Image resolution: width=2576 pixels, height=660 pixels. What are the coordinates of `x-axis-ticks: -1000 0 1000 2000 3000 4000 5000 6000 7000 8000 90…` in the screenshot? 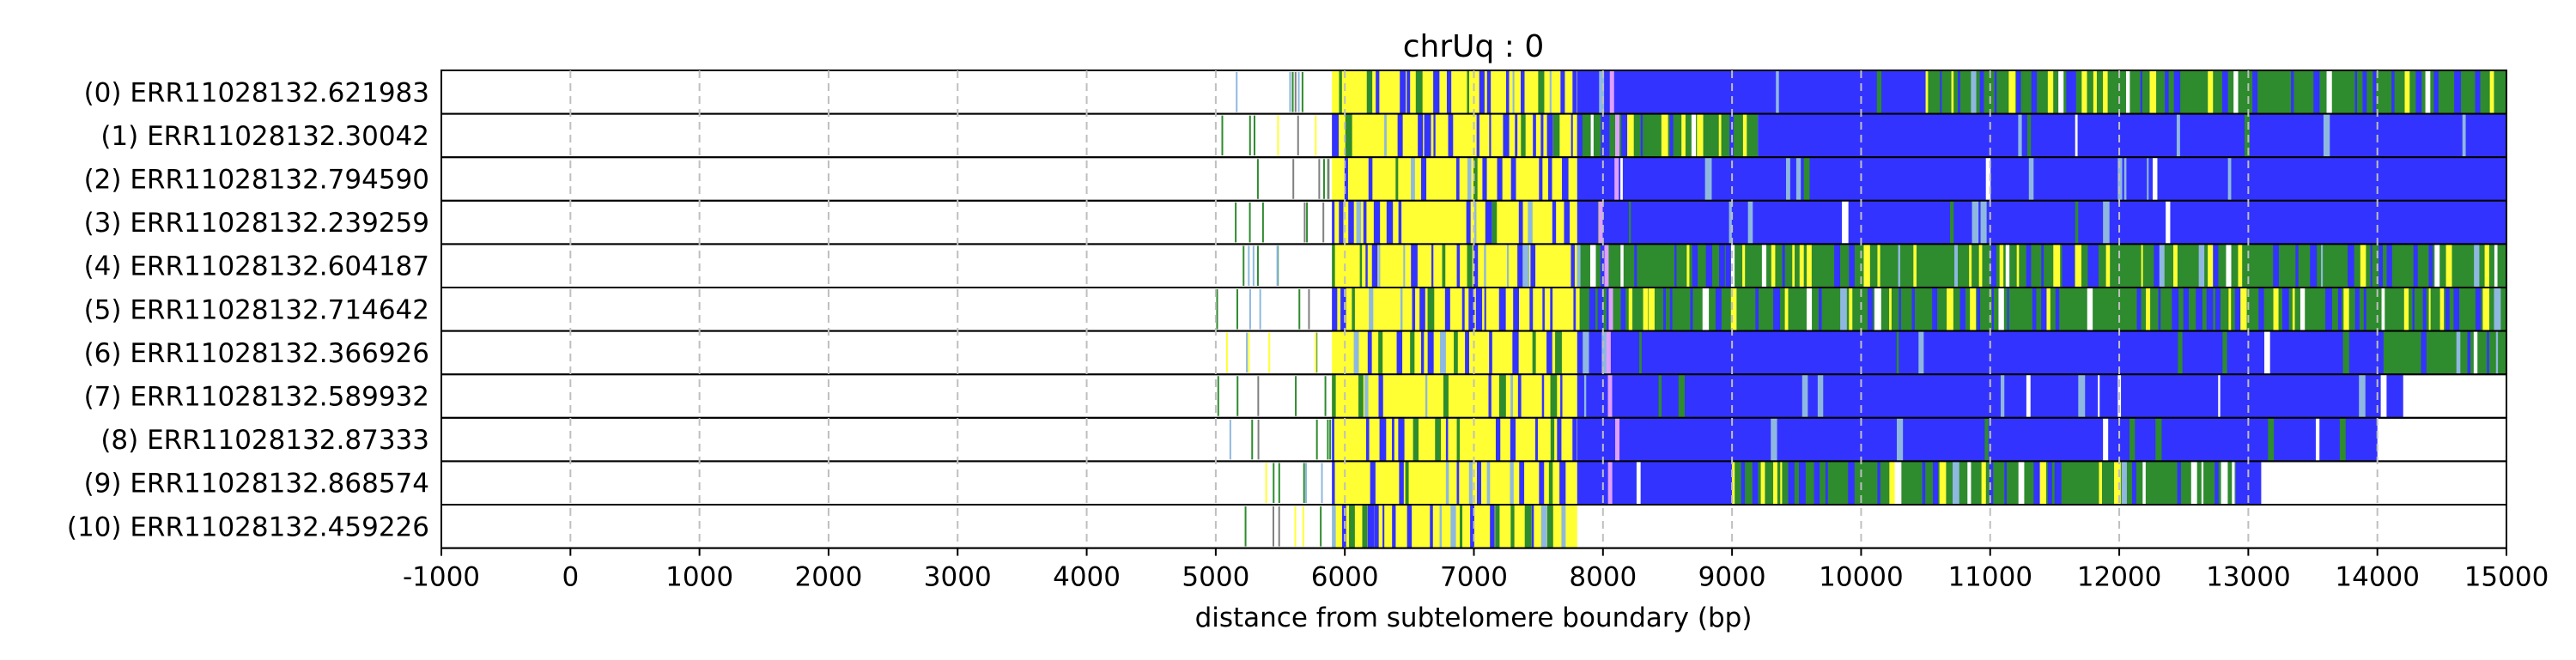 It's located at (1476, 570).